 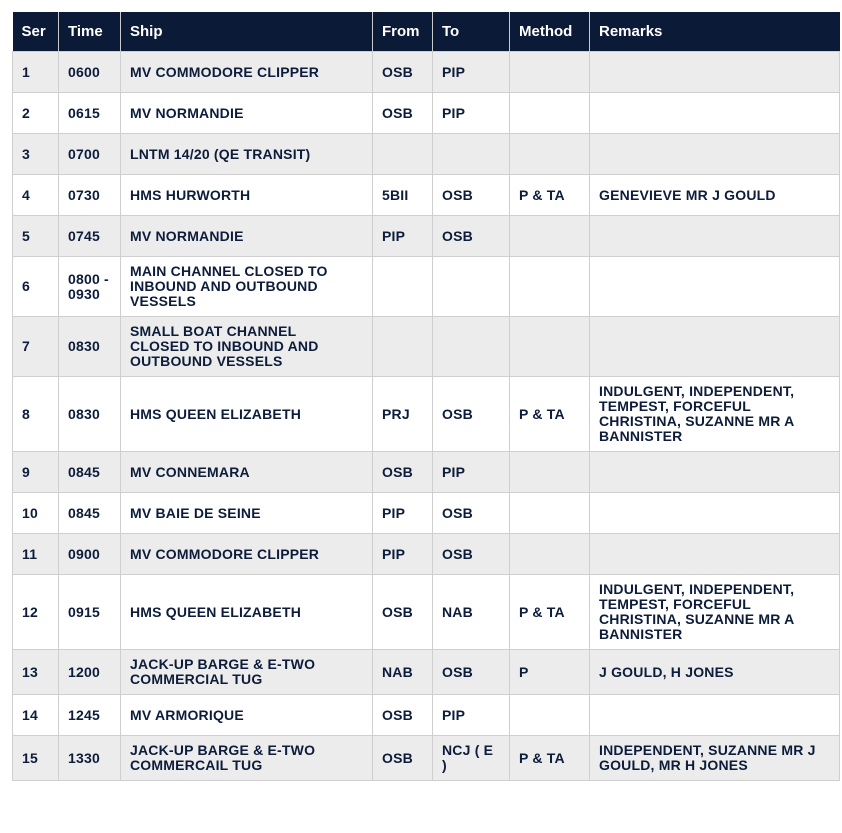 What do you see at coordinates (35, 758) in the screenshot?
I see `cell-ser: 15` at bounding box center [35, 758].